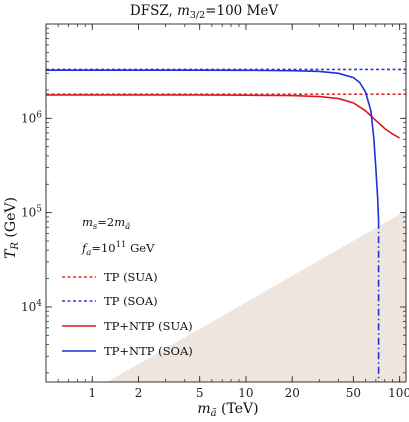  What do you see at coordinates (227, 410) in the screenshot?
I see `x-axis-label: mã (TeV)` at bounding box center [227, 410].